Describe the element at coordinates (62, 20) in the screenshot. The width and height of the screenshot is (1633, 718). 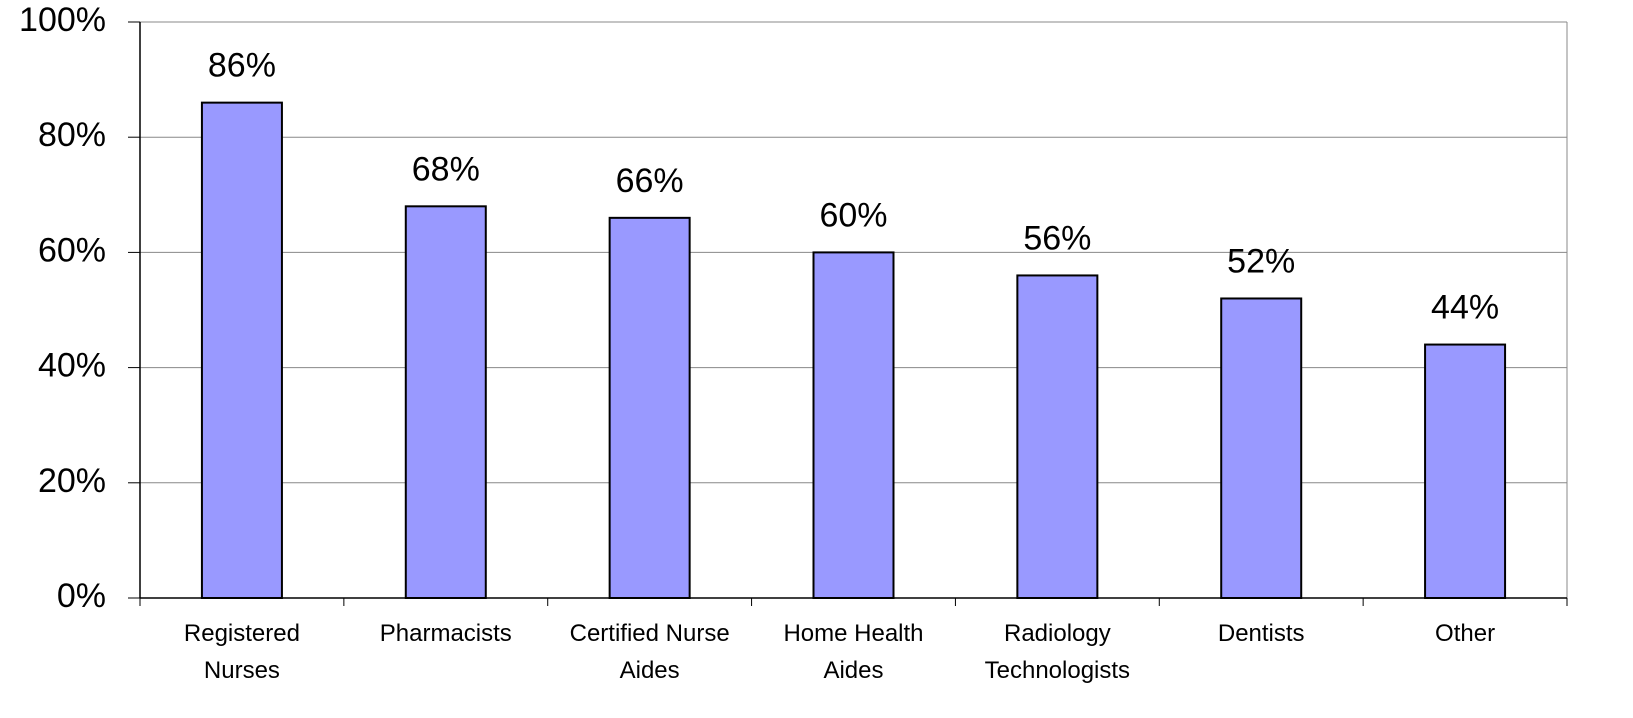
I see `y-tick-label: 100%` at that location.